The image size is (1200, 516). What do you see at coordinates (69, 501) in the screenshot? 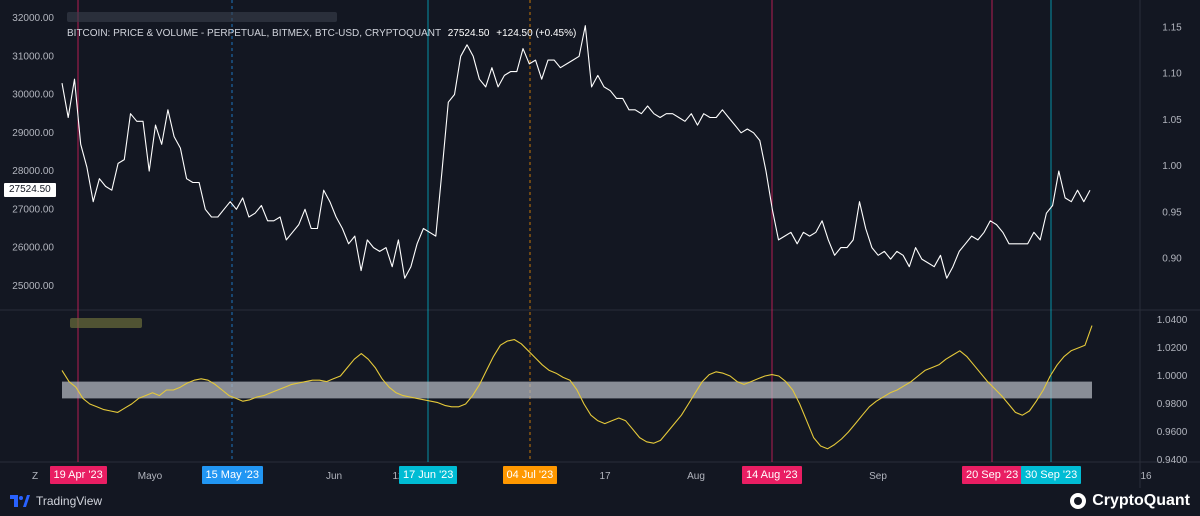
I see `tradingview-label: TradingView` at bounding box center [69, 501].